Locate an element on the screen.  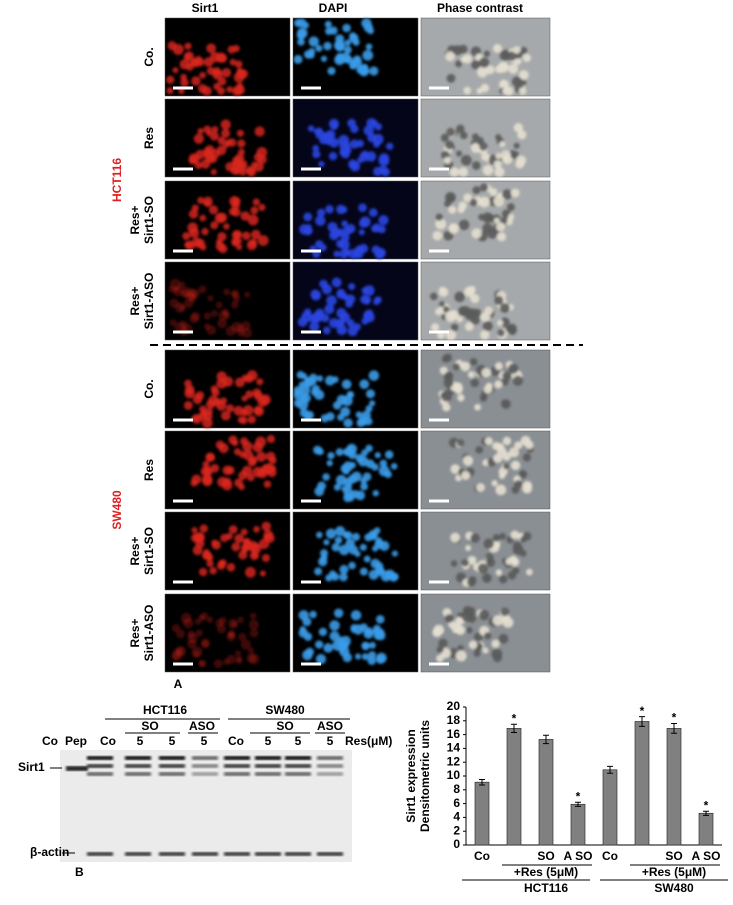
treatment-label: +Res (5μM) is located at coordinates (546, 872).